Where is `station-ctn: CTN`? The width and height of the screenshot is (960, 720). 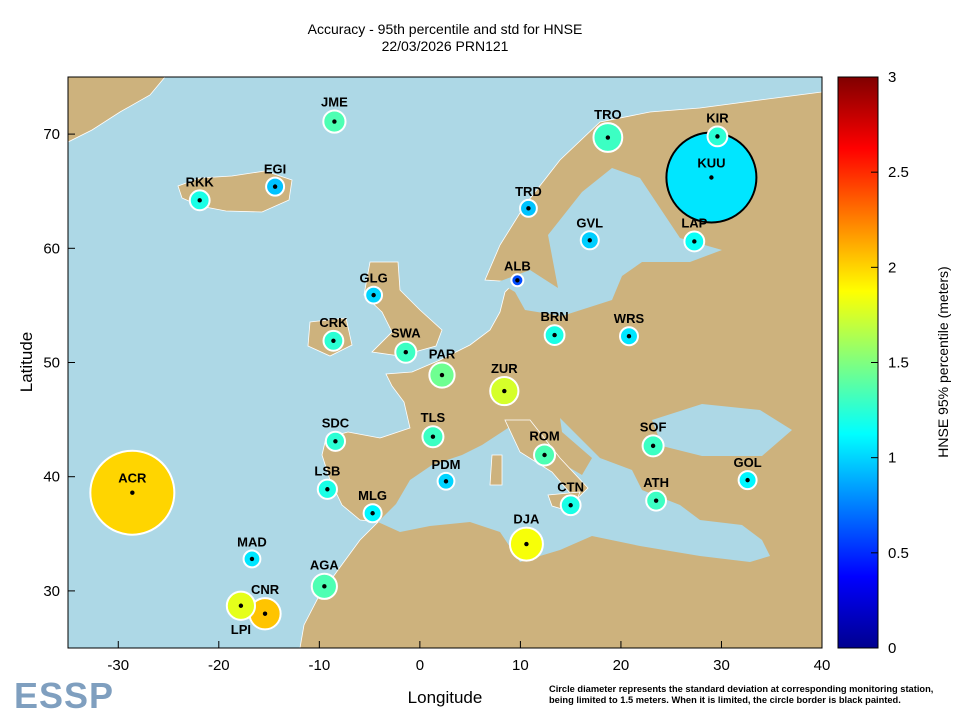
station-ctn: CTN is located at coordinates (570, 498).